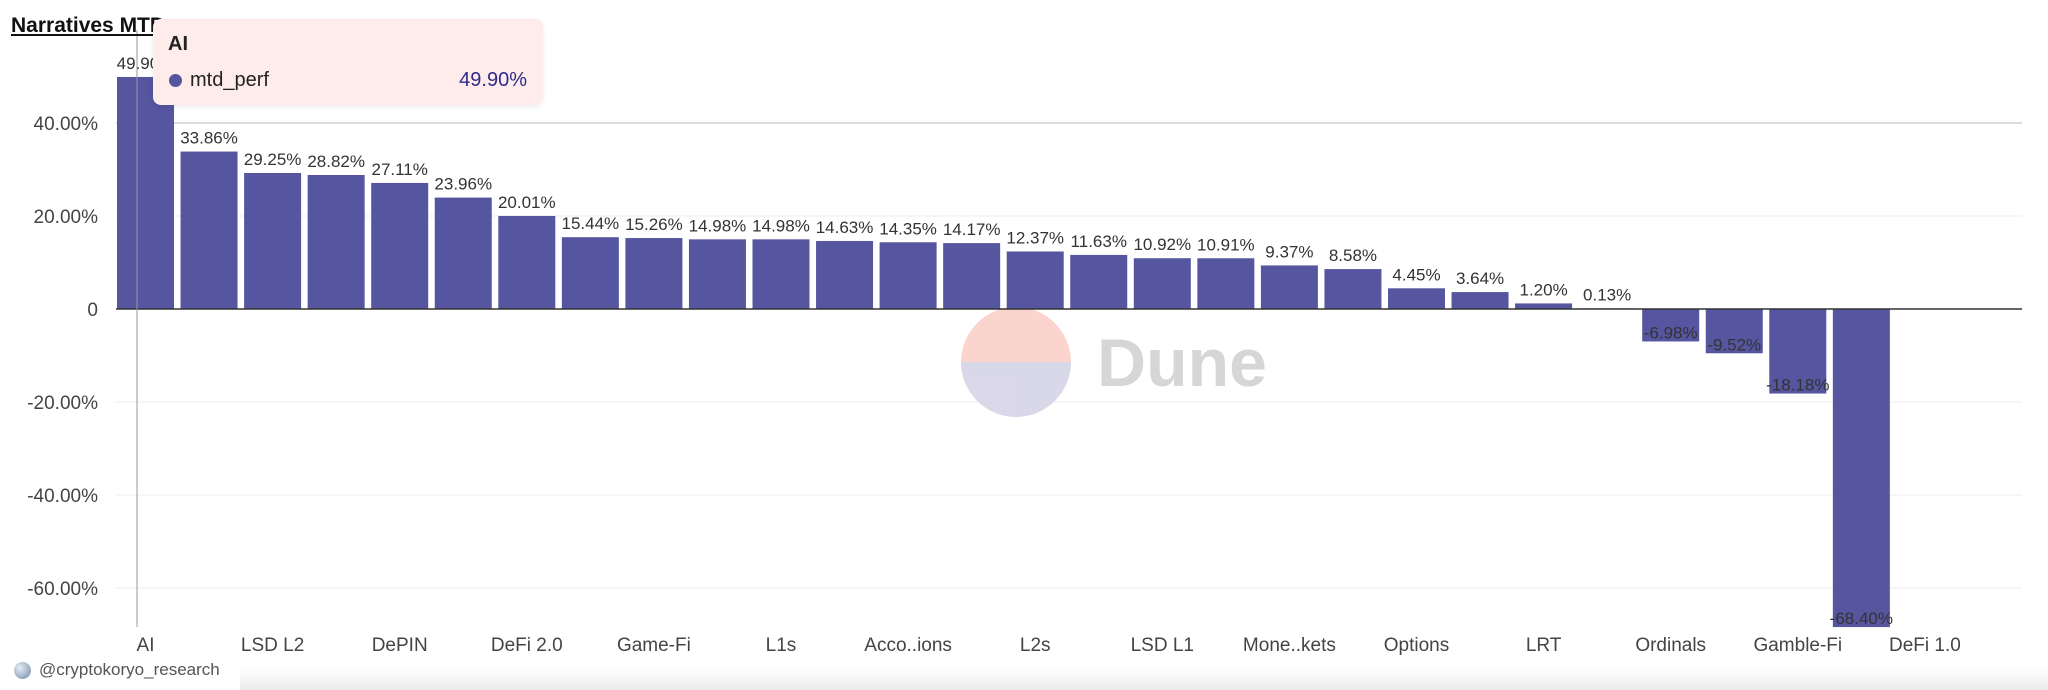  I want to click on bar-value-label: 10.91%, so click(1226, 244).